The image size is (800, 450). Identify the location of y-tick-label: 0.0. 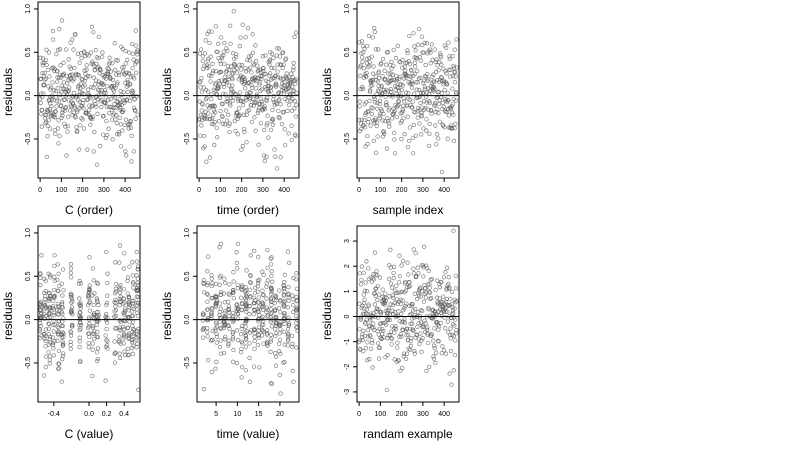
(187, 96).